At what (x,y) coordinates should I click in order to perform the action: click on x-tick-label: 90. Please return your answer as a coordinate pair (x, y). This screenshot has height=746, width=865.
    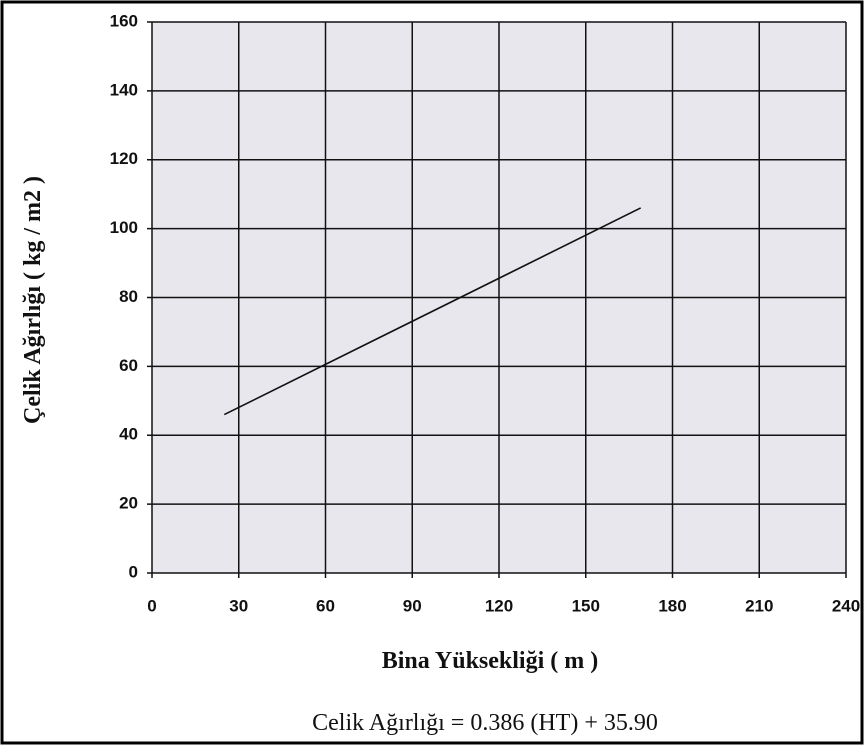
    Looking at the image, I should click on (412, 605).